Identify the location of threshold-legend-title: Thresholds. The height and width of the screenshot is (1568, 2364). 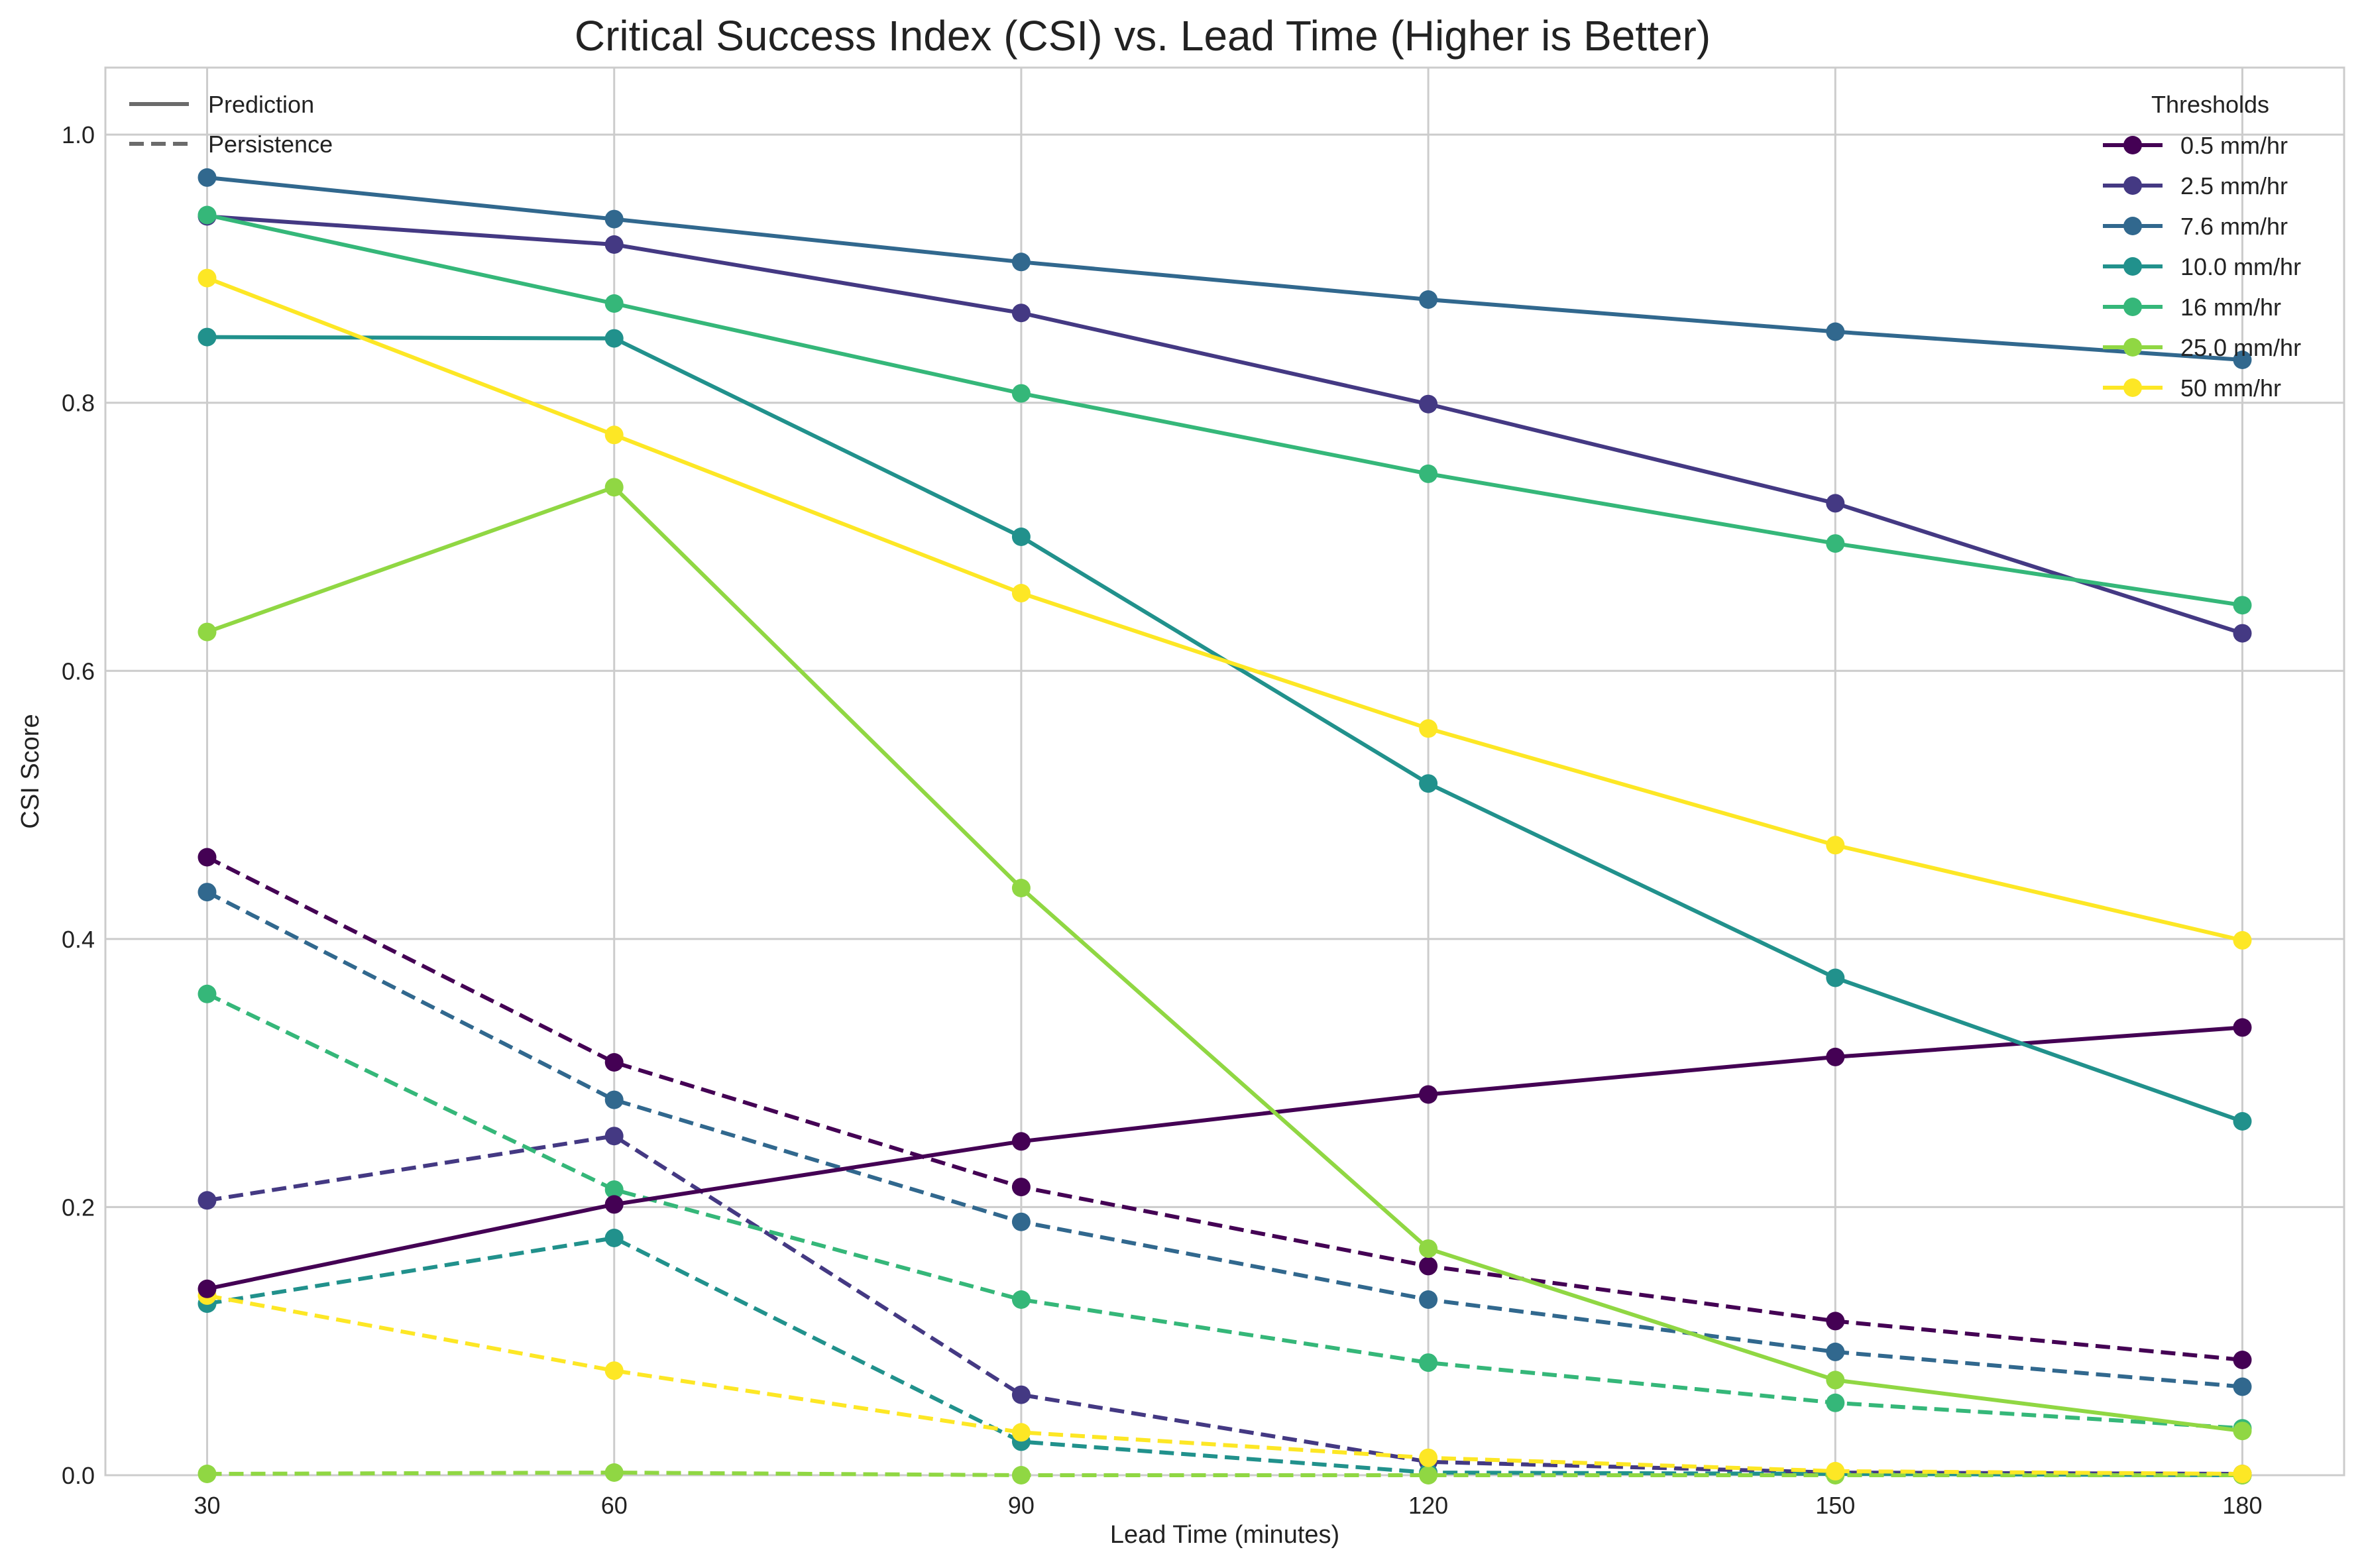
(2210, 105).